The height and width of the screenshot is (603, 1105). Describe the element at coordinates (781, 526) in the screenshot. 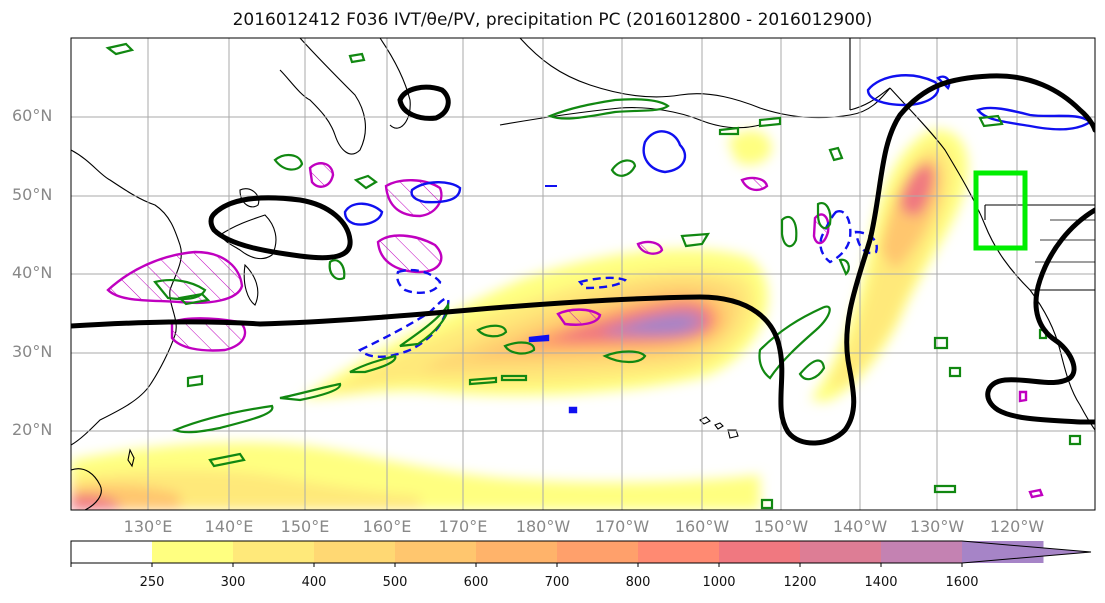

I see `lon-label: 150°W` at that location.